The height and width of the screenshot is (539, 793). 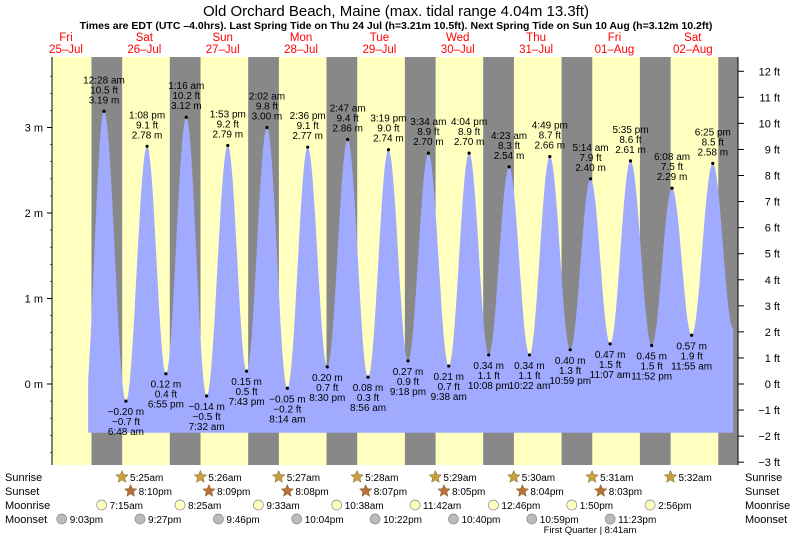 I want to click on tide-time-label: 4:04 pm, so click(x=469, y=122).